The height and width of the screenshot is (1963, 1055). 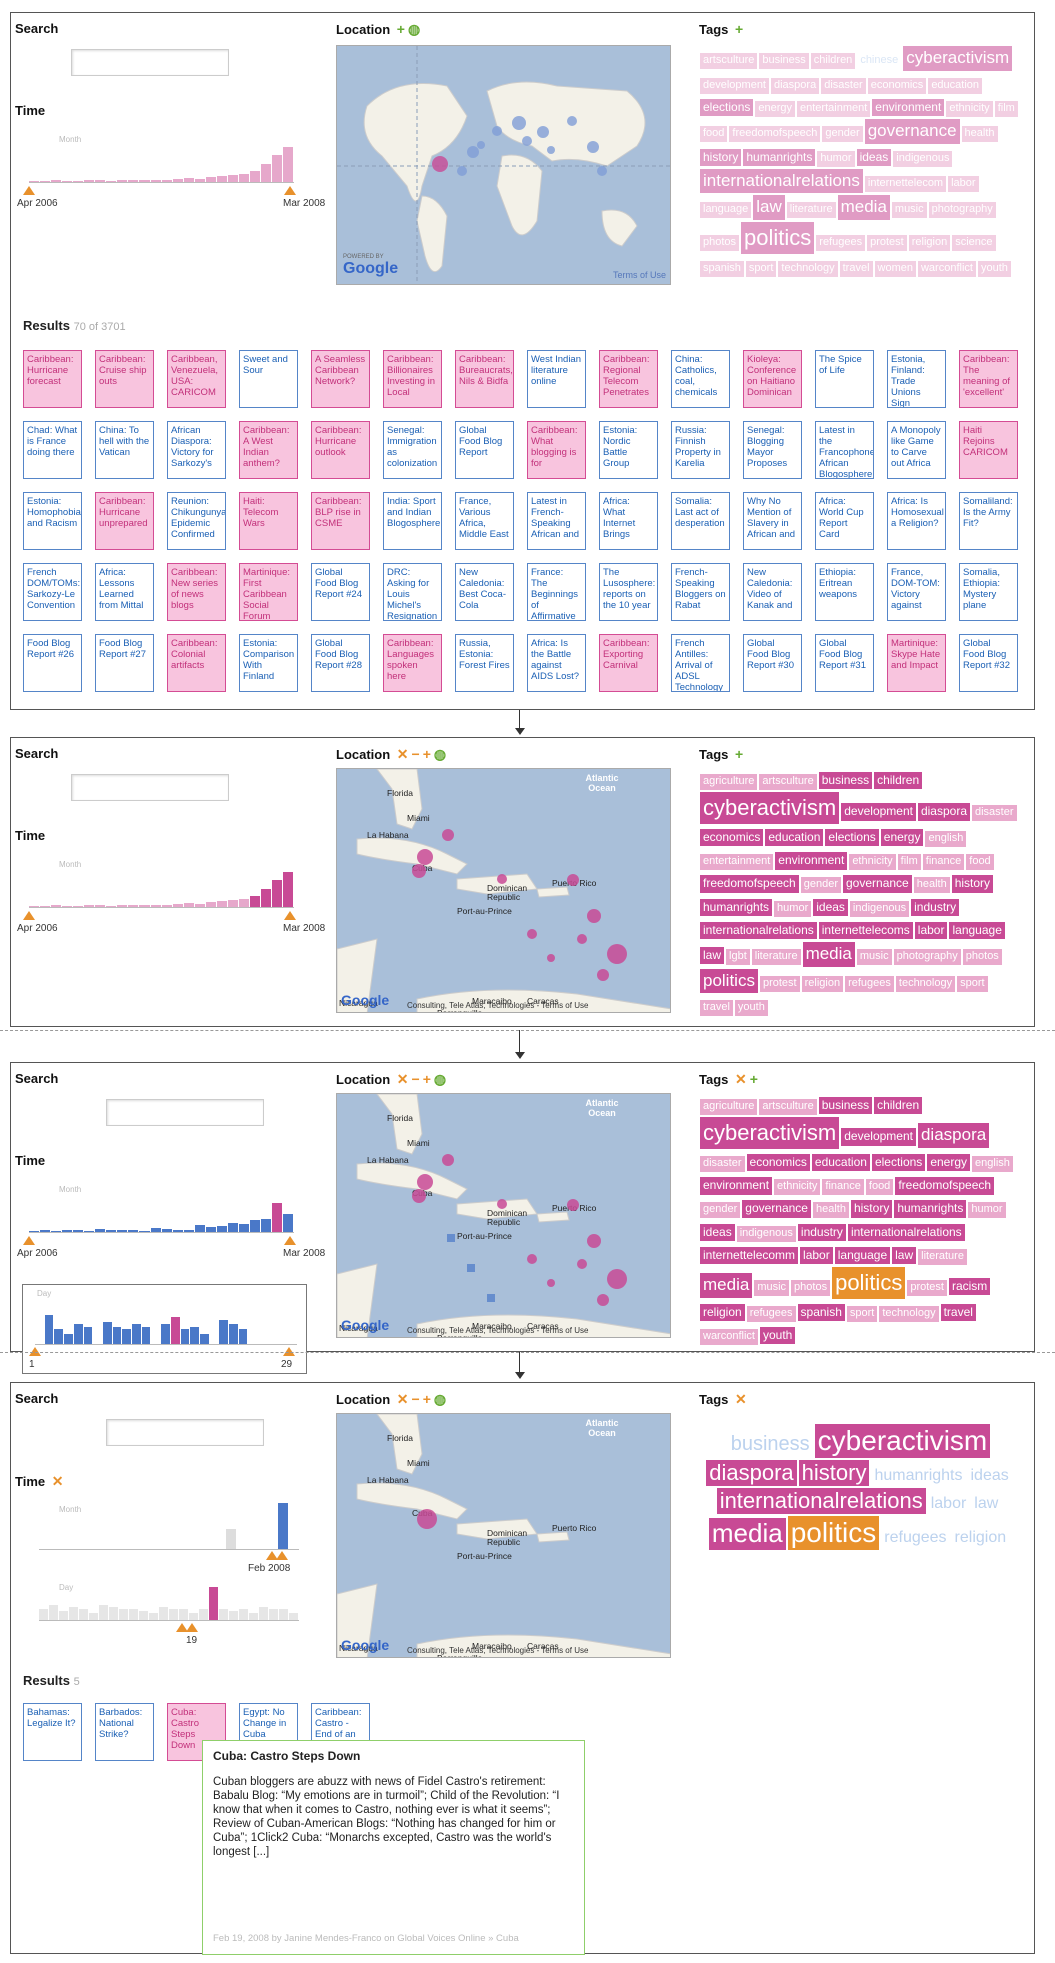 I want to click on result-item: Africa: Is Homosexual a Religion?, so click(x=916, y=521).